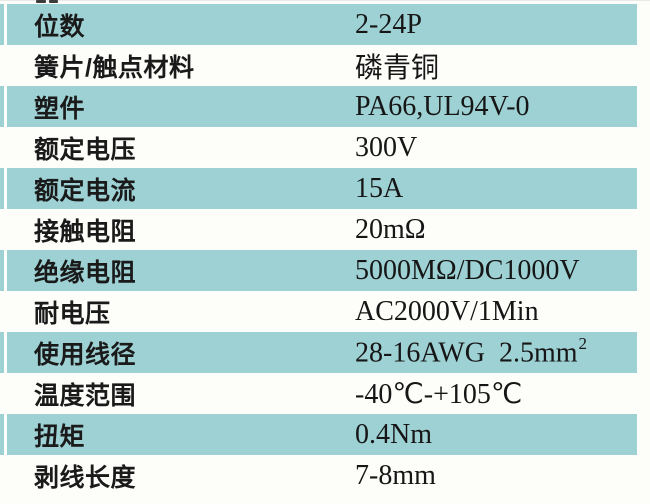 This screenshot has width=650, height=504. What do you see at coordinates (318, 229) in the screenshot?
I see `spec-row-contact-resistance: 接触电阻 20mΩ` at bounding box center [318, 229].